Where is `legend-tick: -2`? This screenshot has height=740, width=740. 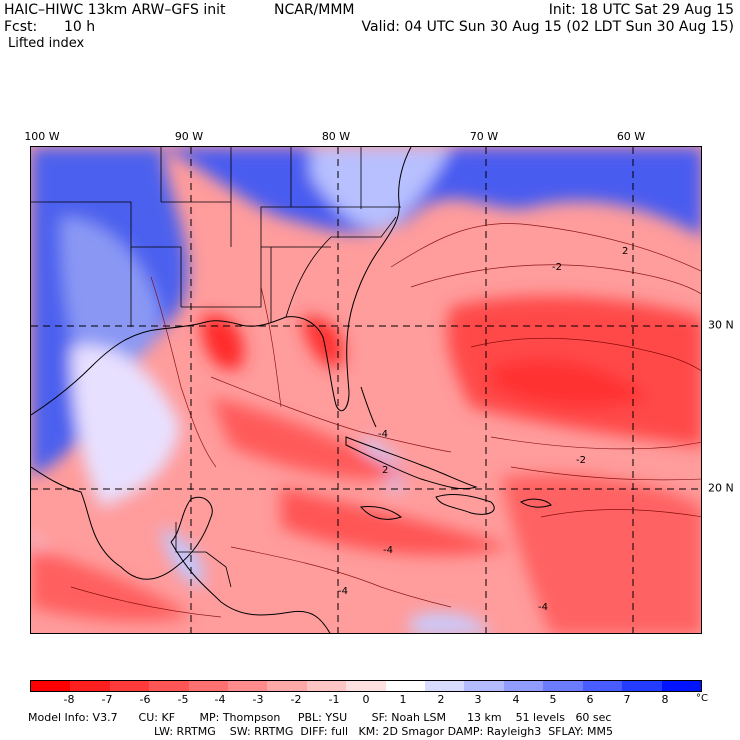
legend-tick: -2 is located at coordinates (296, 699).